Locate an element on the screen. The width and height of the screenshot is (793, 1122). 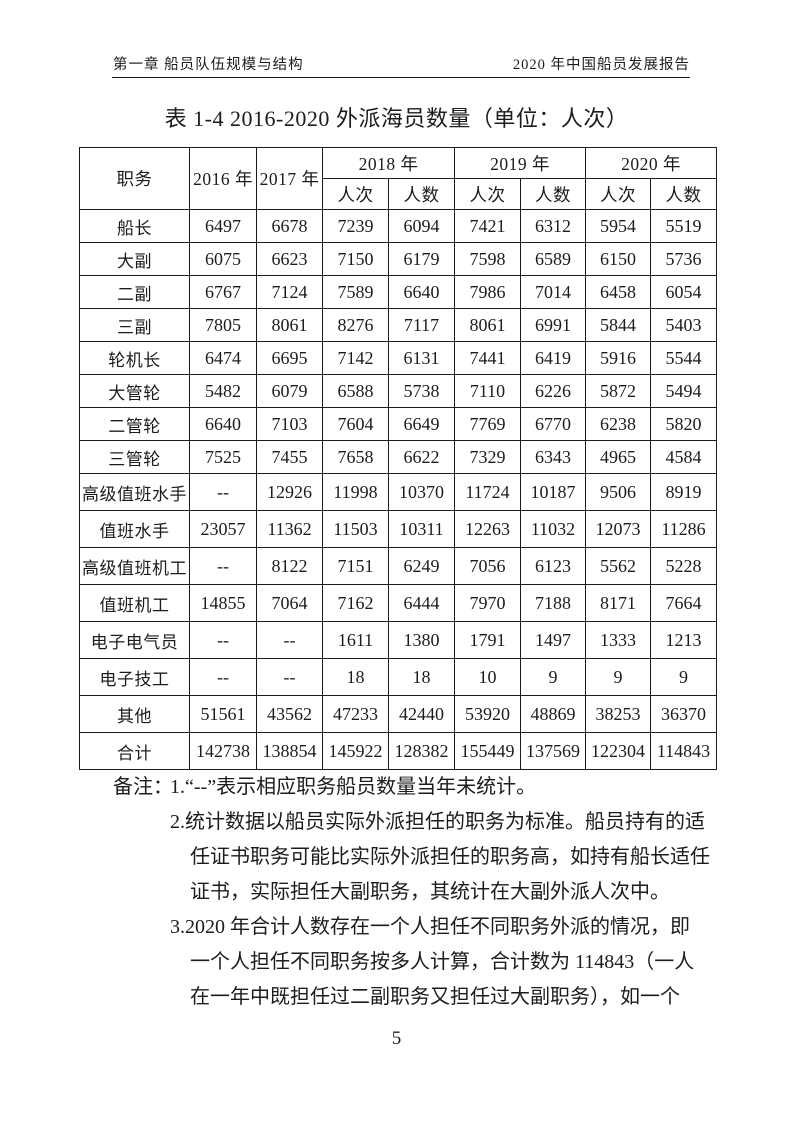
table-row: 值班机工 14855 7064 7162 6444 7970 7188 8171 7664 is located at coordinates (398, 603).